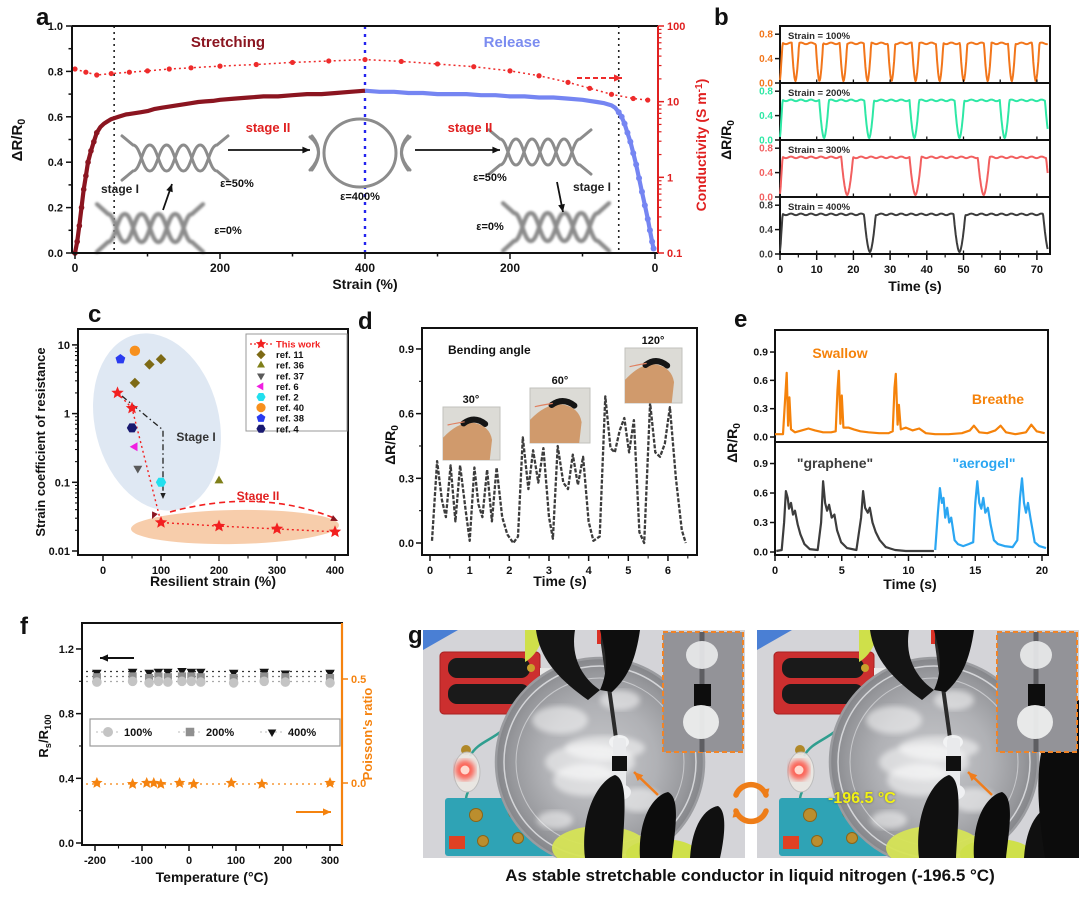 Image resolution: width=1080 pixels, height=910 pixels. Describe the element at coordinates (258, 496) in the screenshot. I see `stage2-label: Stage II` at that location.